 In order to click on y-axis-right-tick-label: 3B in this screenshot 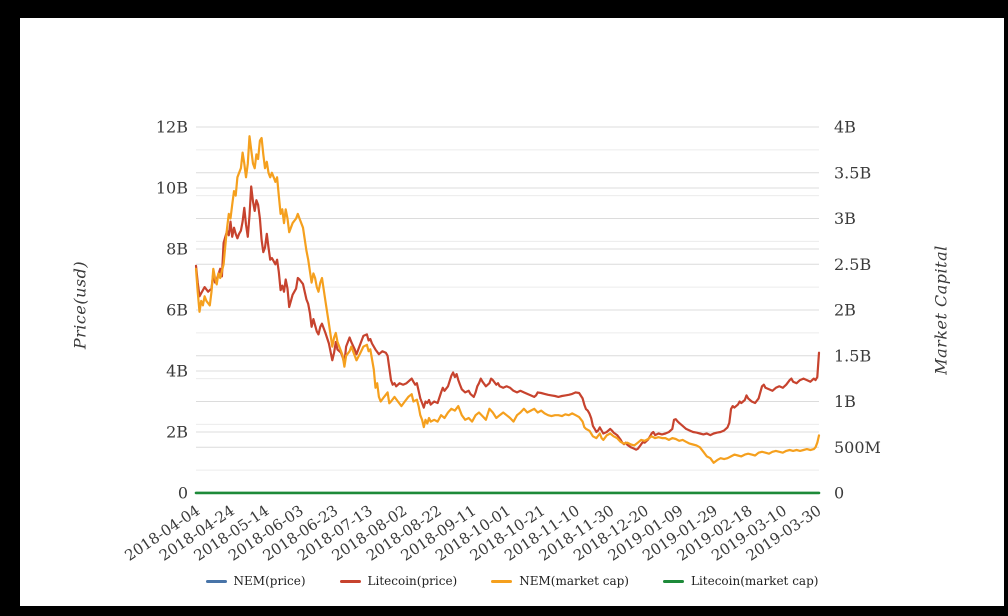, I will do `click(845, 218)`.